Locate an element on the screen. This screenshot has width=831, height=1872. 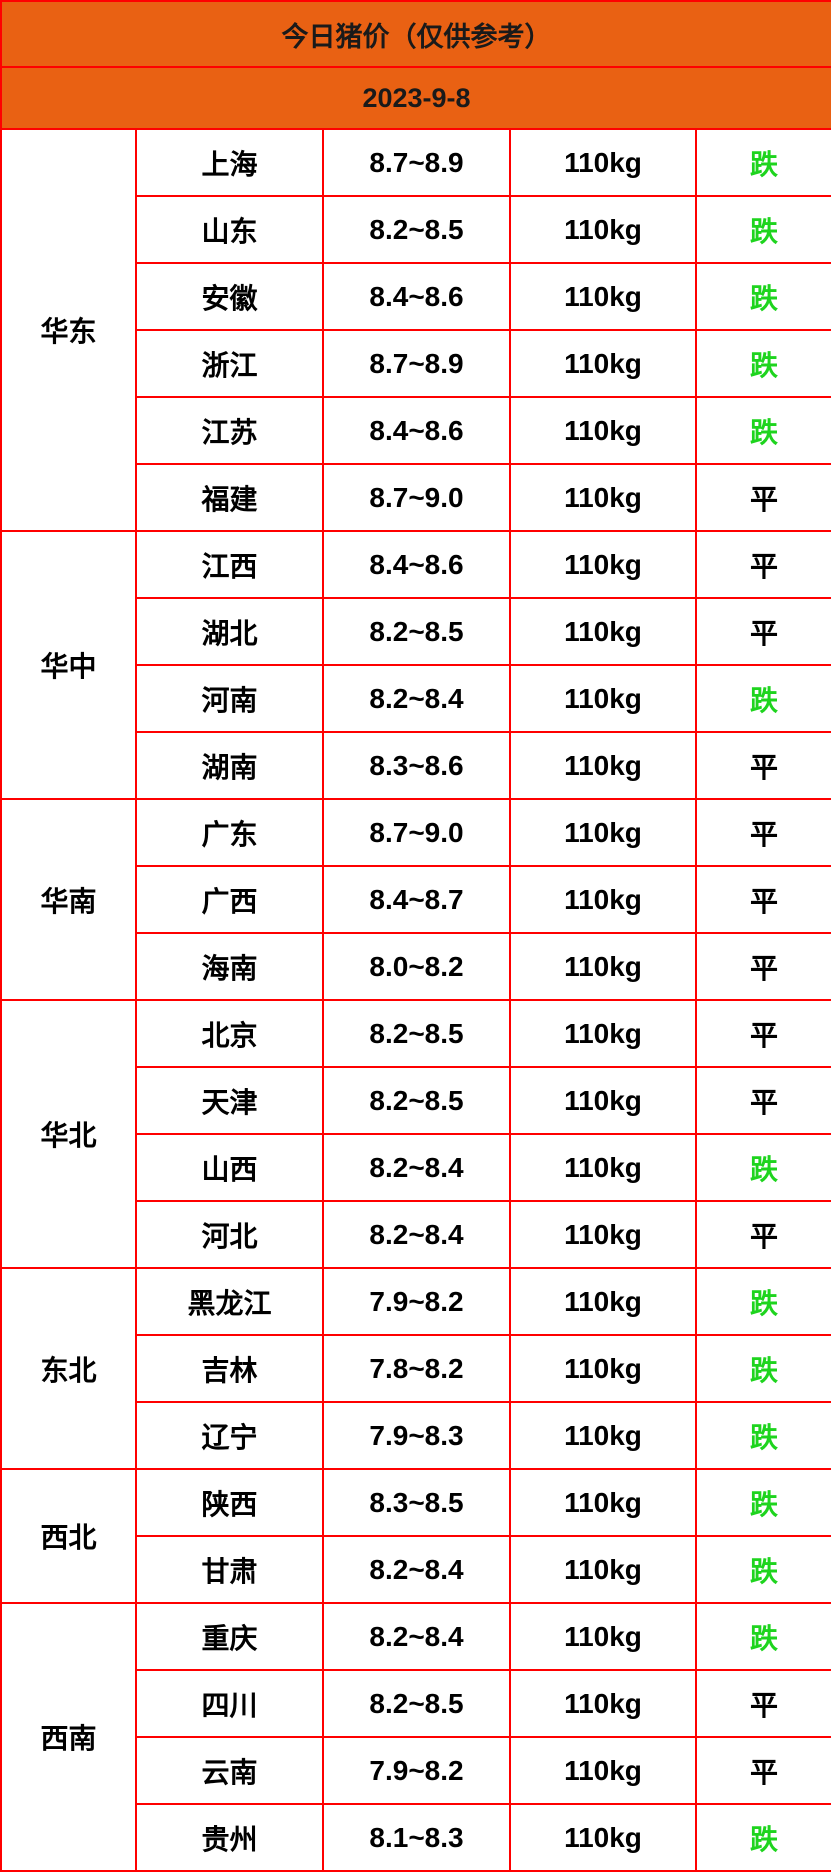
table-row: 河北 8.2~8.4 110kg 平 is located at coordinates (416, 1234).